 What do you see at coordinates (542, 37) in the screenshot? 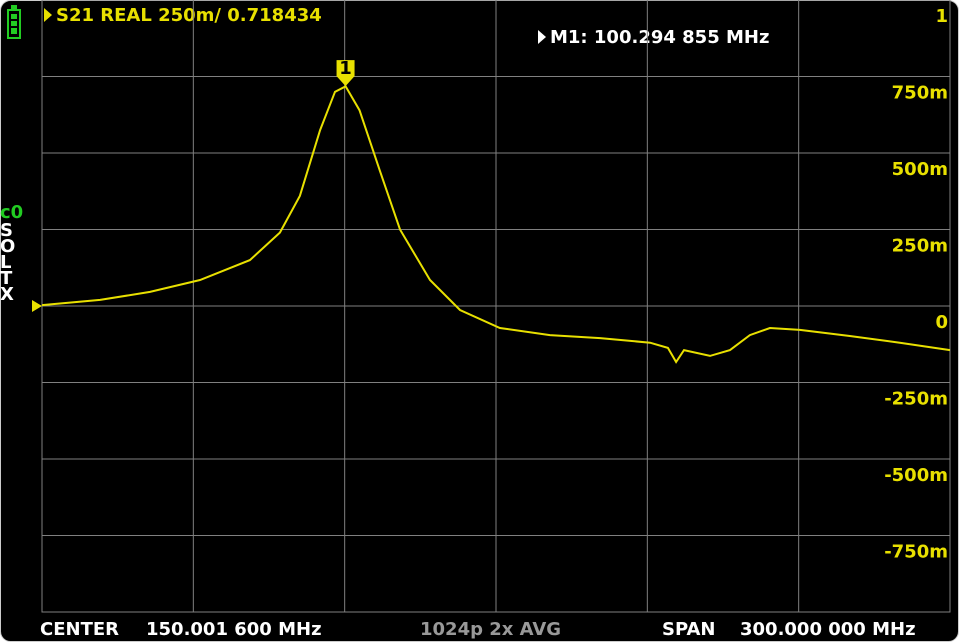
I see `marker-indicator` at bounding box center [542, 37].